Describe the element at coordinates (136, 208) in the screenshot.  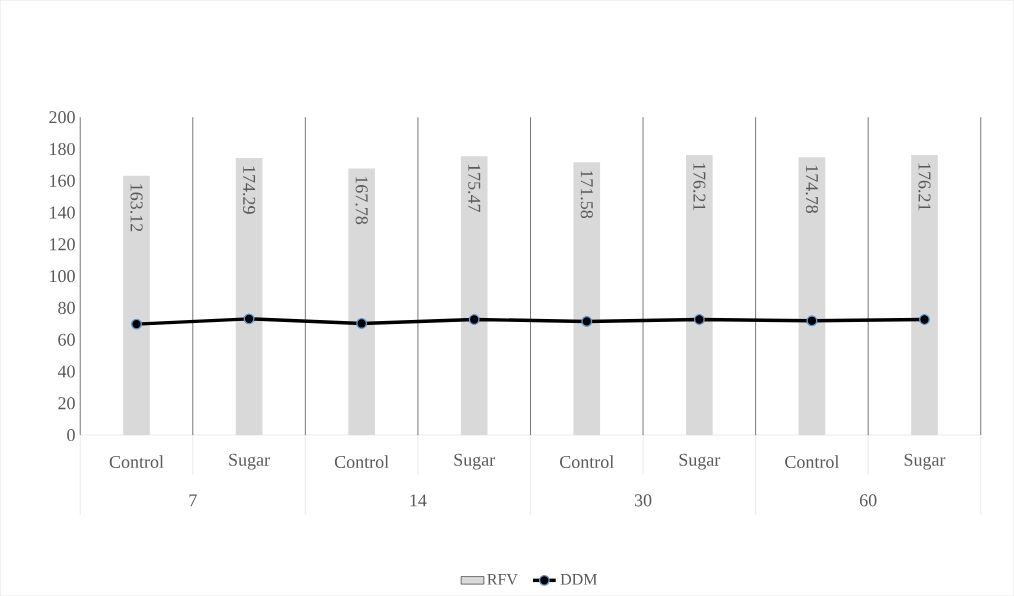
I see `data-label: 163.12` at that location.